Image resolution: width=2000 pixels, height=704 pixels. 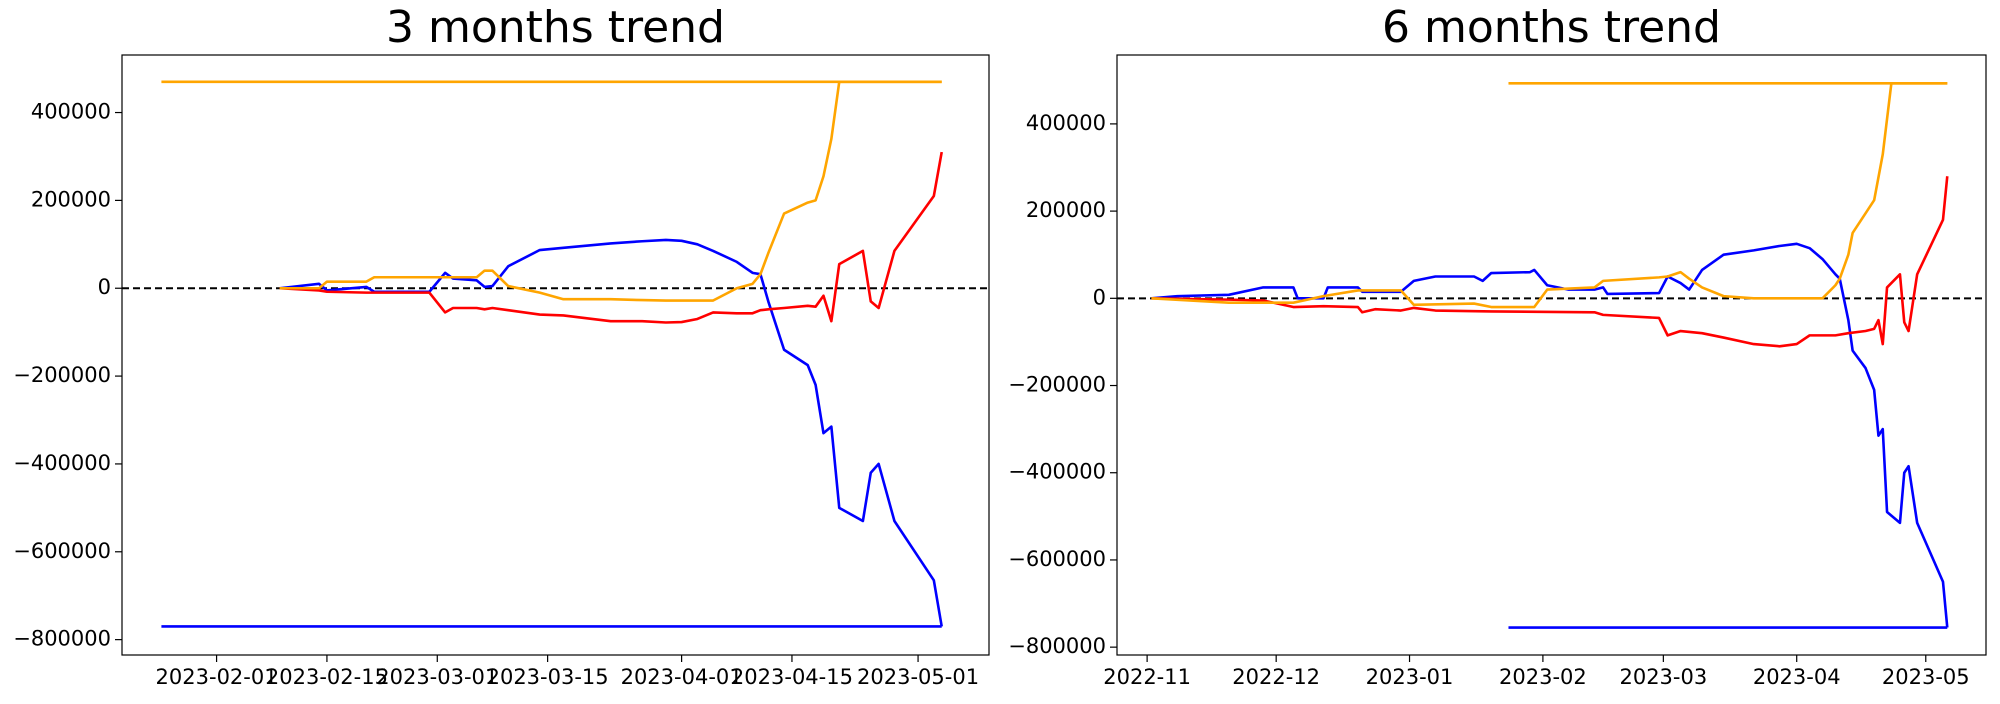 I want to click on x-tick-label: 2022-12, so click(x=1276, y=677).